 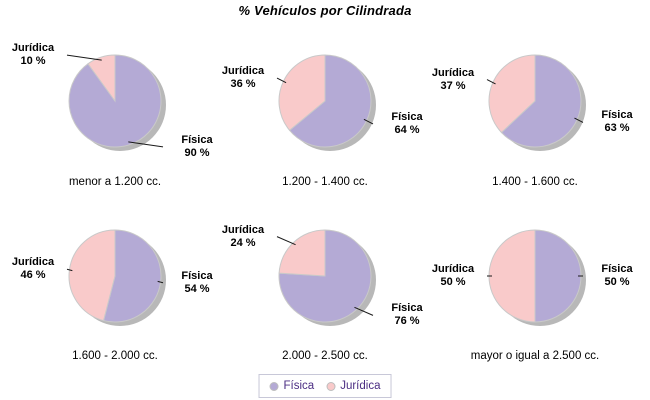 I want to click on legend-item-fisica: Física, so click(x=292, y=386).